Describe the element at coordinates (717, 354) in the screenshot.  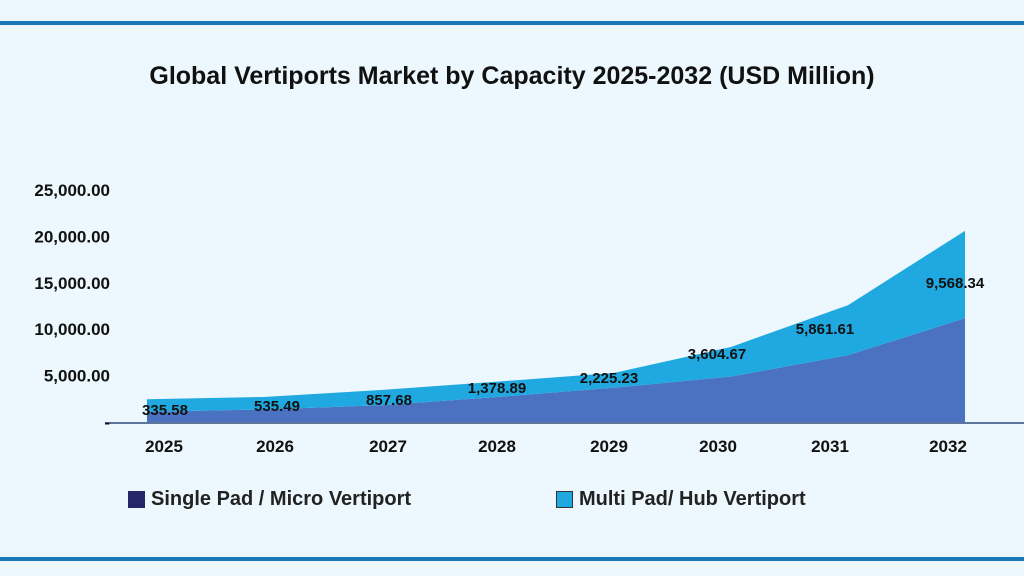
I see `data-label: 3,604.67` at that location.